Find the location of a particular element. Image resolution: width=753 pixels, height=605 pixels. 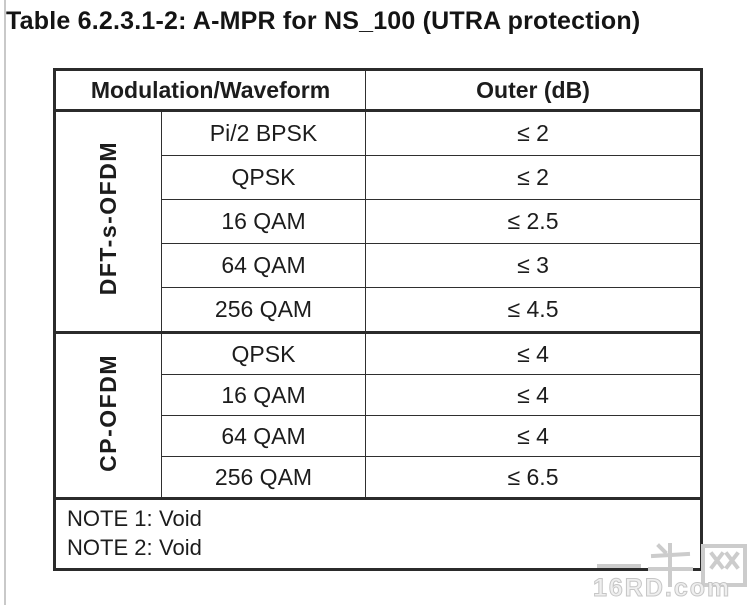

rotated-label: DFT-s-OFDM is located at coordinates (108, 218).